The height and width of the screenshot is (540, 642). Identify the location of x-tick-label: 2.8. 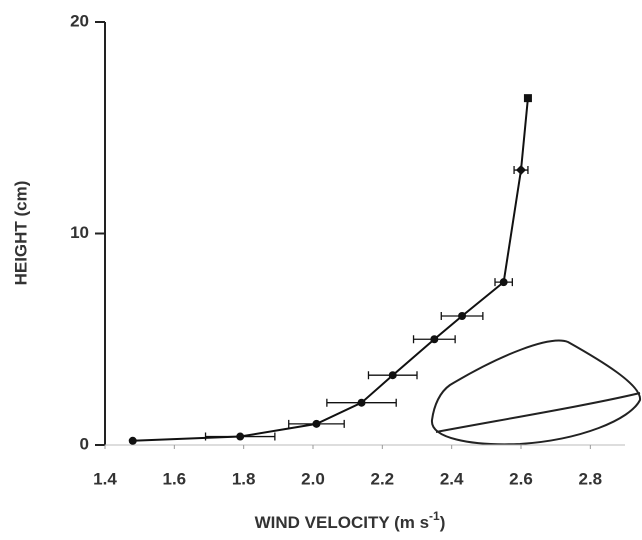
(591, 478).